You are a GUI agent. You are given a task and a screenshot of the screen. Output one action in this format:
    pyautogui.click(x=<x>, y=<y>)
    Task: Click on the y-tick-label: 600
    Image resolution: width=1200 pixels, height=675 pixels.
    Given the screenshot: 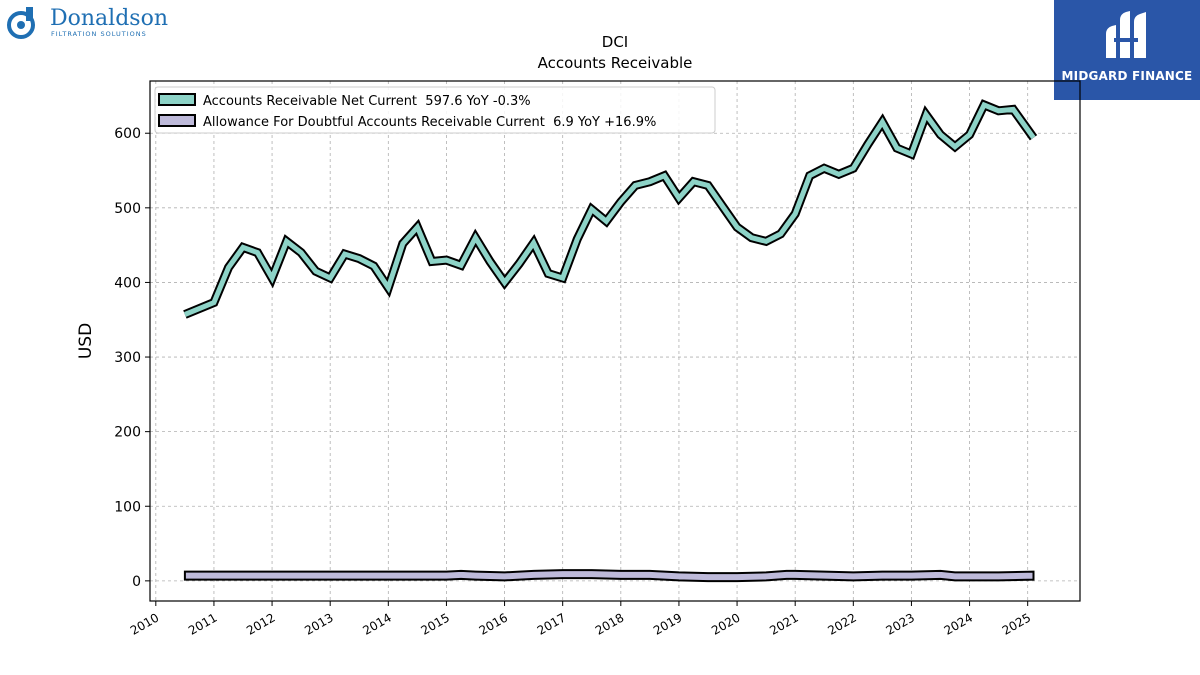 What is the action you would take?
    pyautogui.click(x=127, y=134)
    